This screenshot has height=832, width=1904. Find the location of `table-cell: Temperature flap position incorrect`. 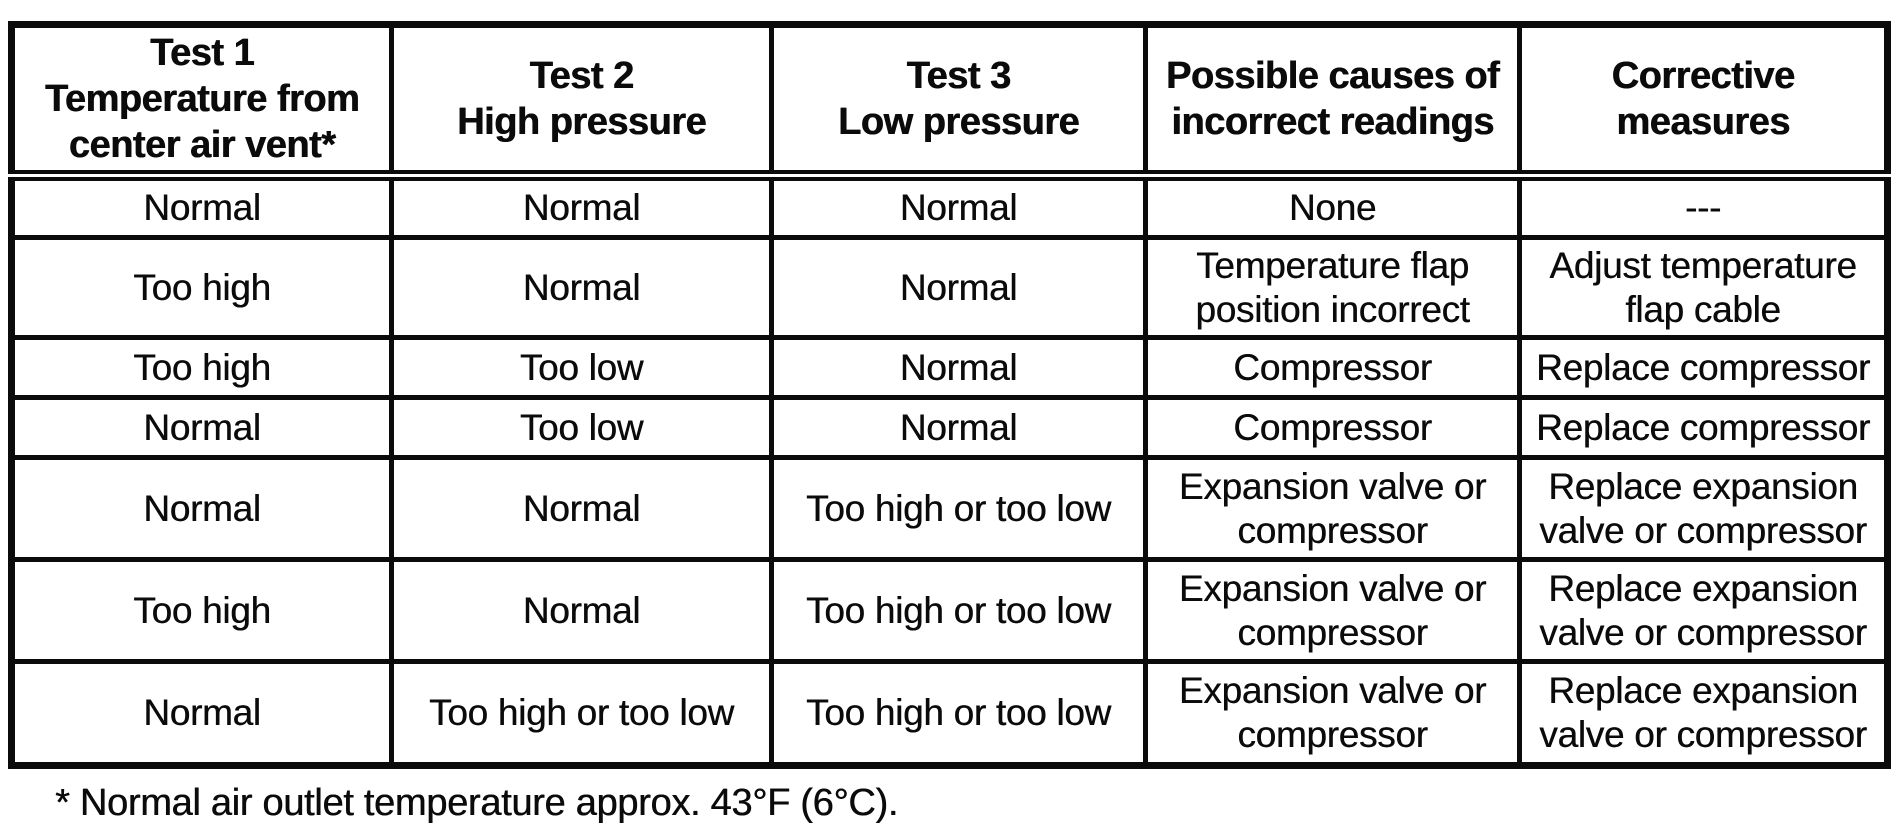

table-cell: Temperature flap position incorrect is located at coordinates (1332, 287).